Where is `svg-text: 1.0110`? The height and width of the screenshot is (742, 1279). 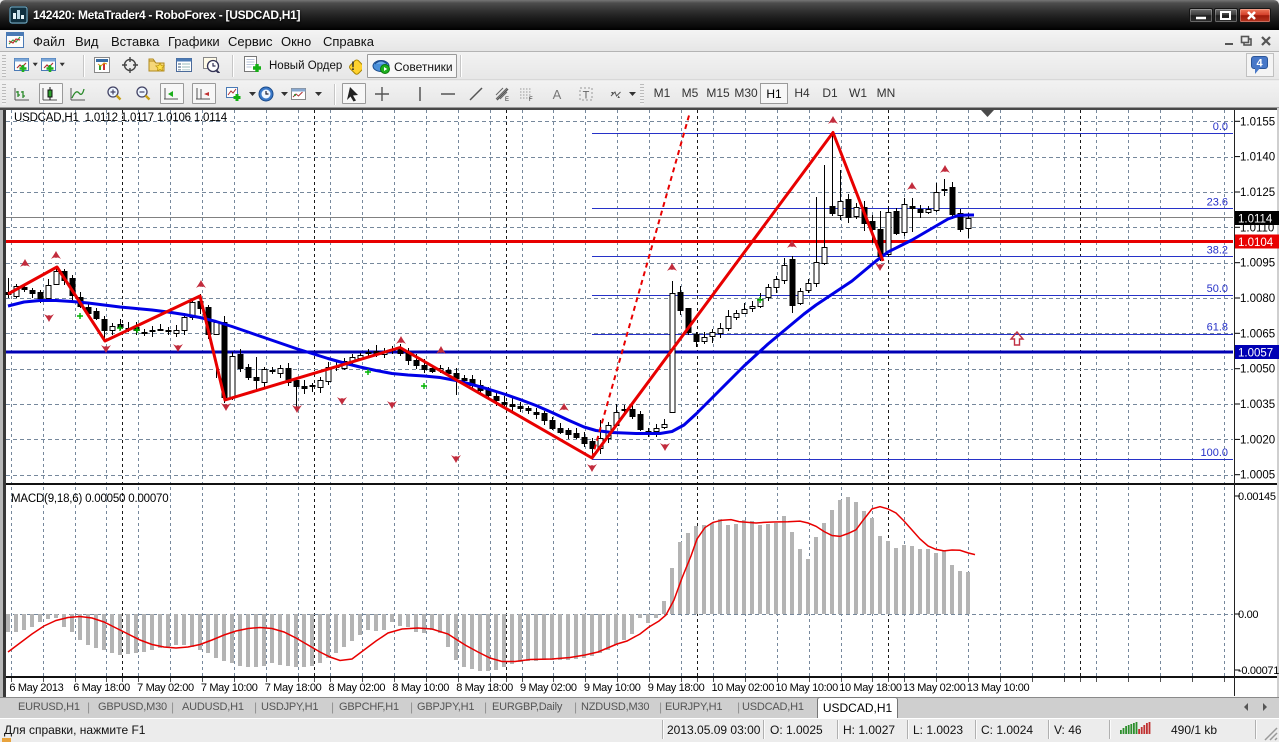
svg-text: 1.0110 is located at coordinates (1257, 228).